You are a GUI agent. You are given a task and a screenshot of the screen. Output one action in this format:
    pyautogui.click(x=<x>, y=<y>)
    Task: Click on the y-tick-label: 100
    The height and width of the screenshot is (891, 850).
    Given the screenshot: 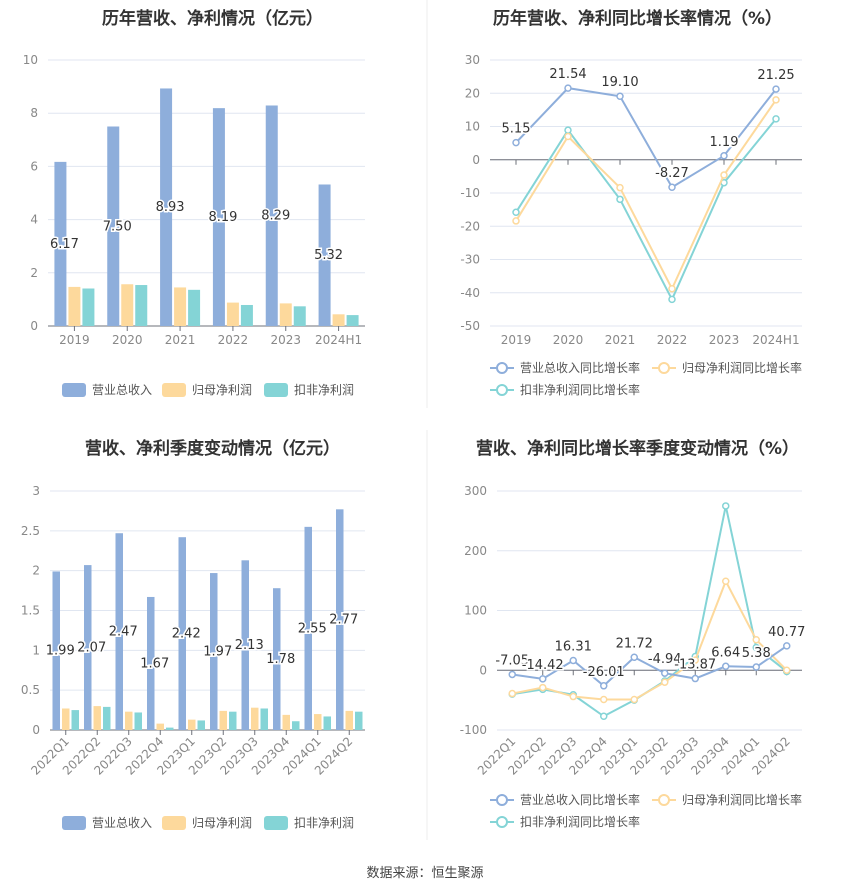 What is the action you would take?
    pyautogui.click(x=475, y=611)
    